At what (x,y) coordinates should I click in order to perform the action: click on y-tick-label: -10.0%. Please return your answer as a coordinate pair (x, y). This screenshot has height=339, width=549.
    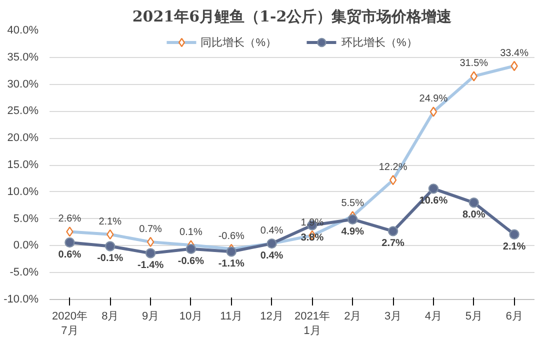
    Looking at the image, I should click on (21, 300).